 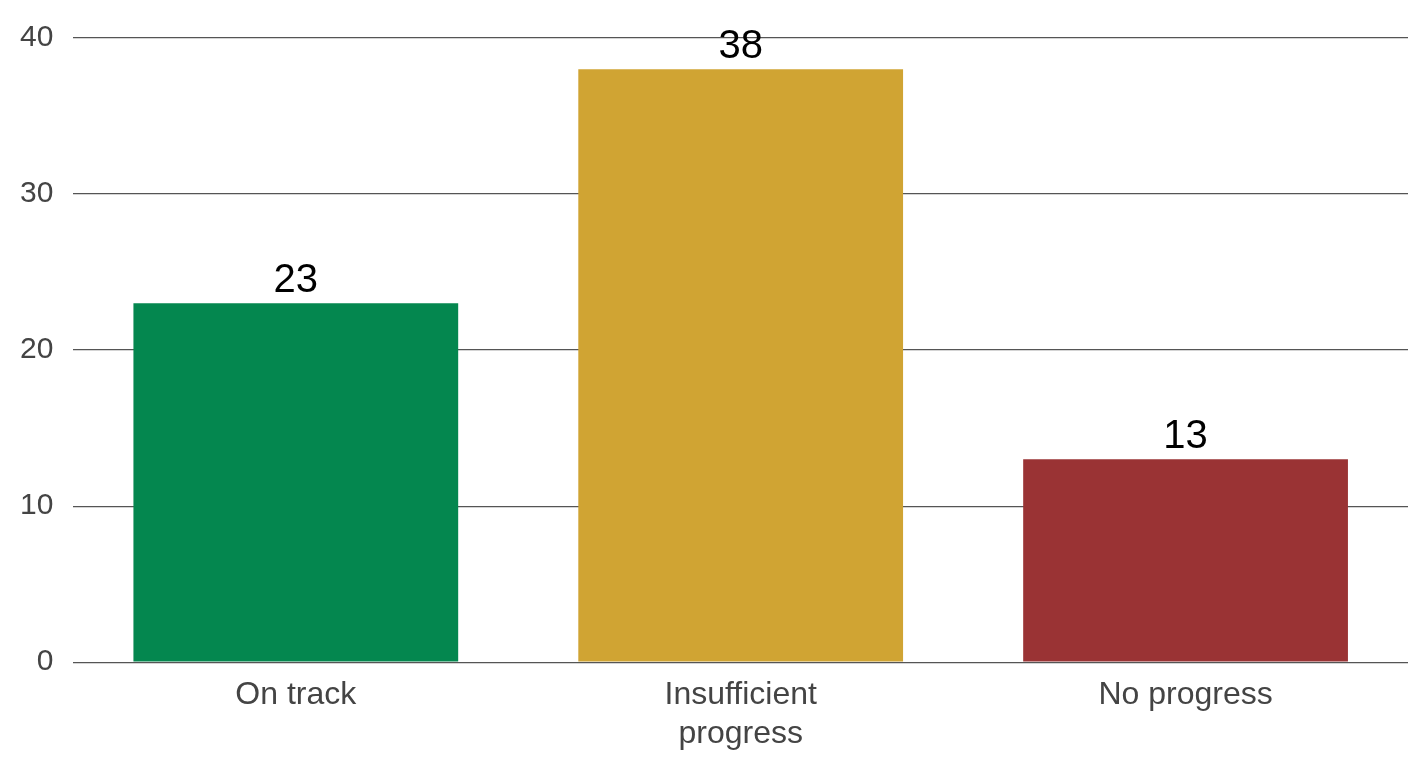 I want to click on y-tick-label: 0, so click(x=45, y=660).